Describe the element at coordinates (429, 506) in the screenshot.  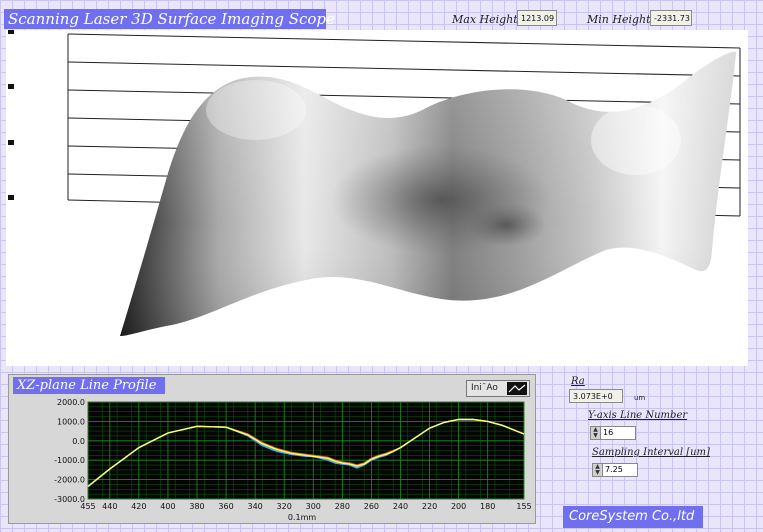
I see `x-tick-label: 220` at that location.